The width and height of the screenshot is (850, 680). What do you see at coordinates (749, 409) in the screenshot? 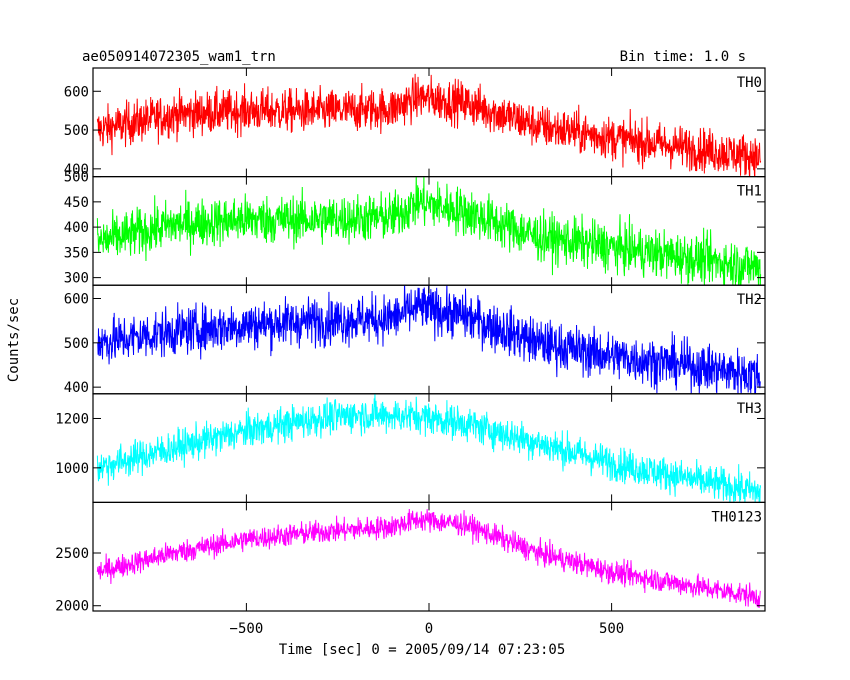
I see `panel-label-th3: TH3` at bounding box center [749, 409].